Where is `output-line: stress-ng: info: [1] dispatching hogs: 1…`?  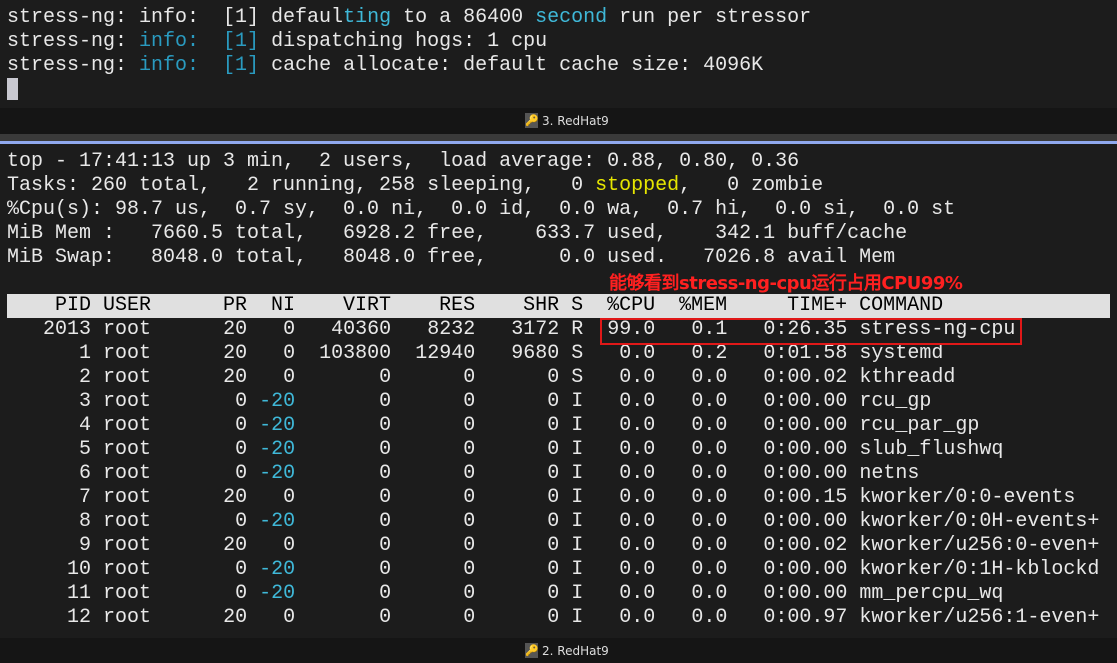
output-line: stress-ng: info: [1] dispatching hogs: 1… is located at coordinates (277, 41).